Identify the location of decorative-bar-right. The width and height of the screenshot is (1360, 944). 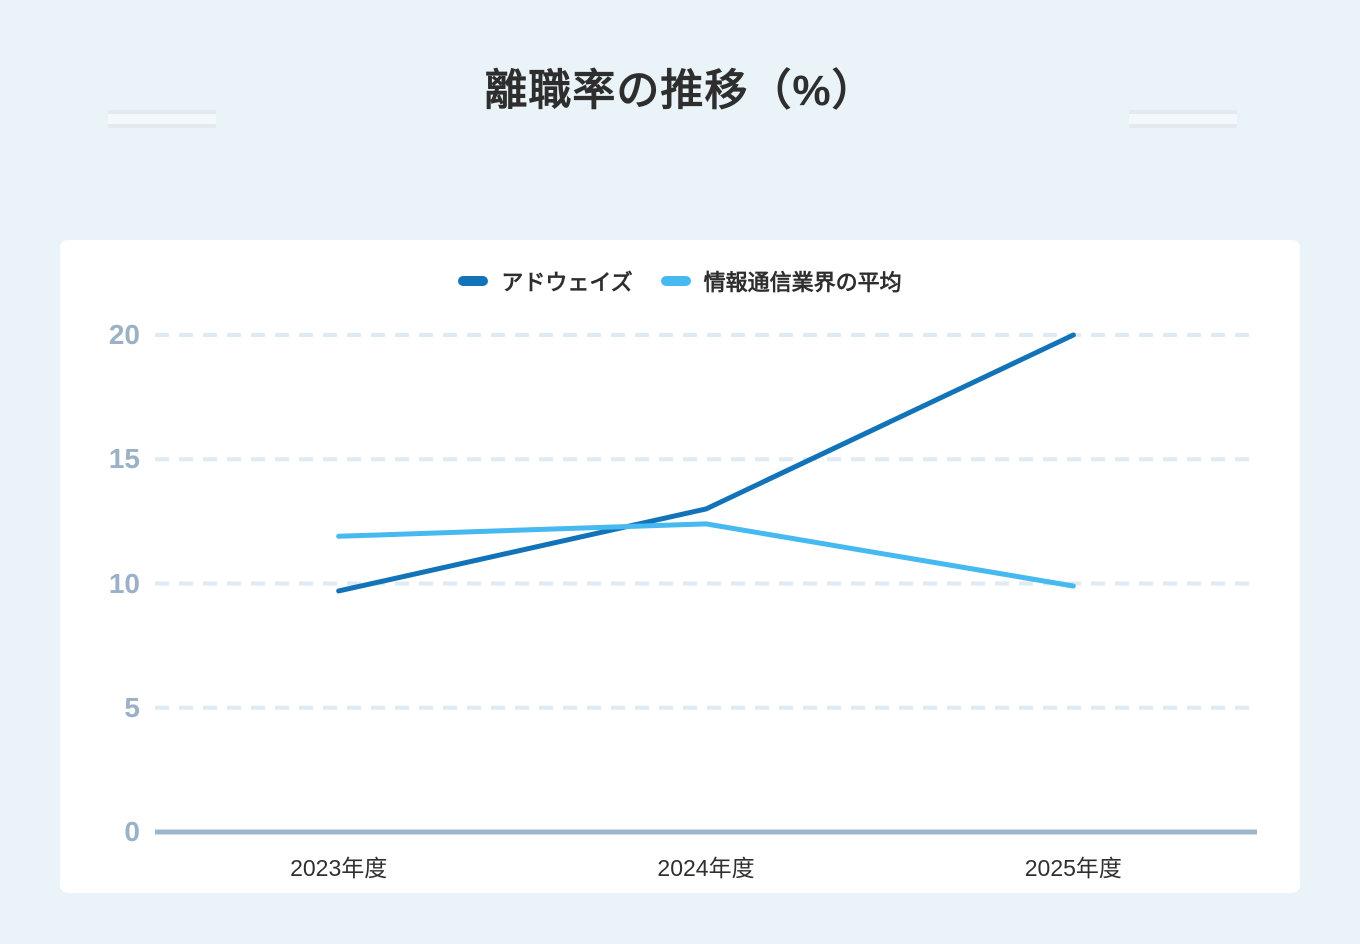
(1183, 119).